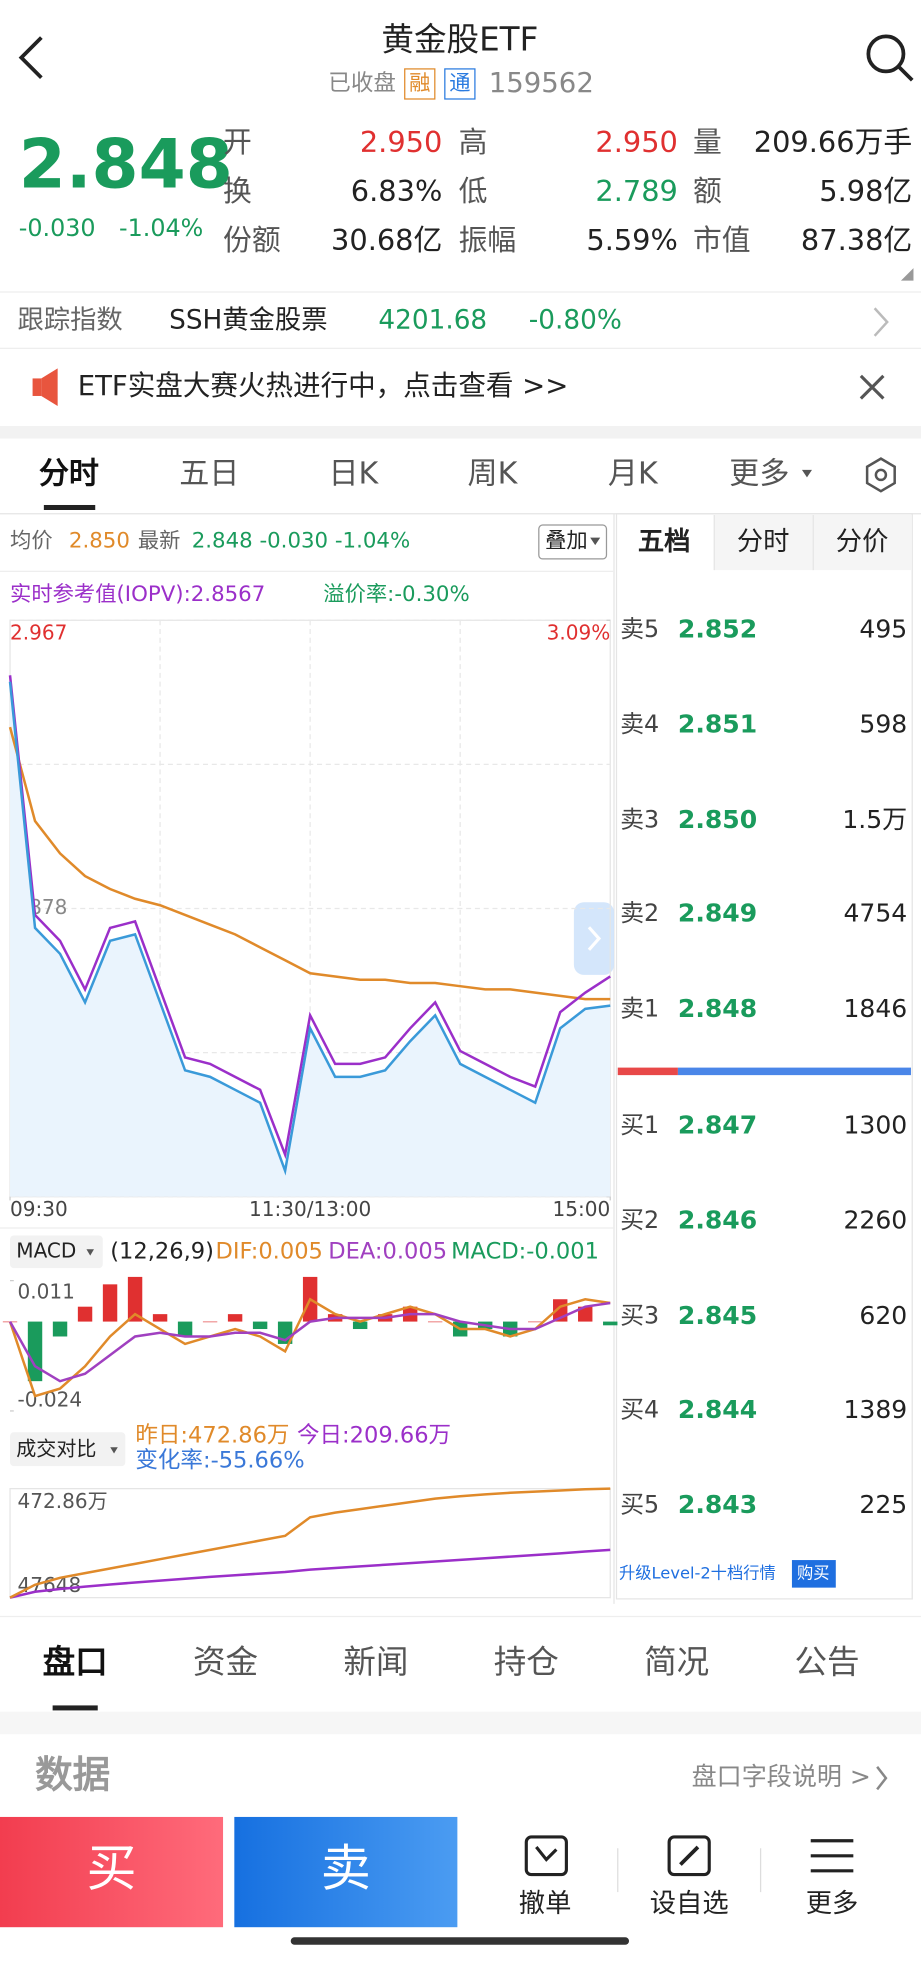  Describe the element at coordinates (209, 473) in the screenshot. I see `period-tab: 五日` at that location.